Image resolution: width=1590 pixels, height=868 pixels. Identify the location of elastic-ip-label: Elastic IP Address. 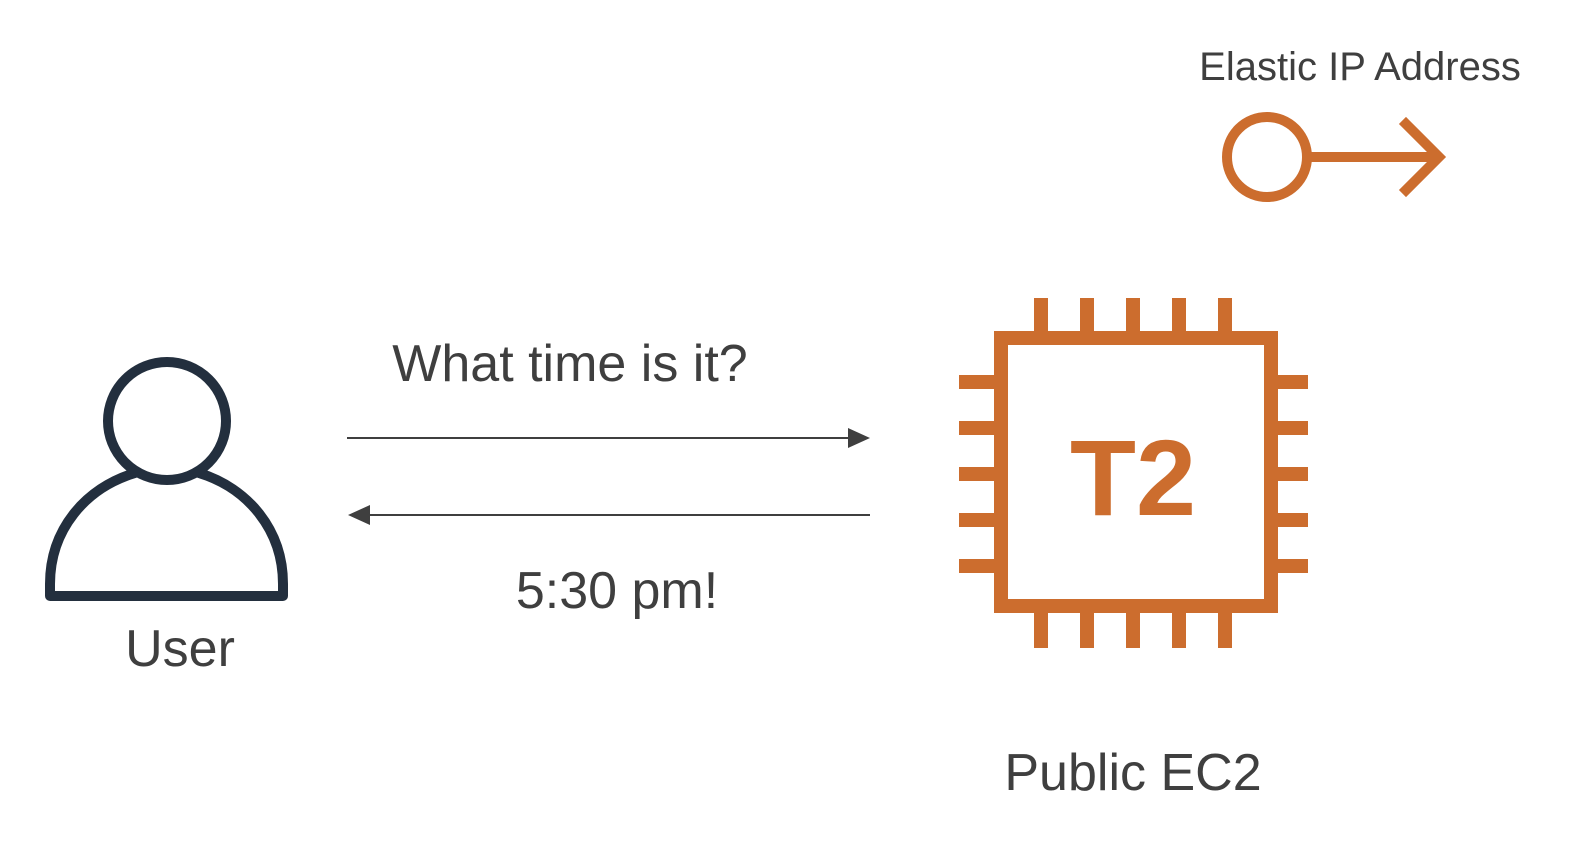
(1360, 67).